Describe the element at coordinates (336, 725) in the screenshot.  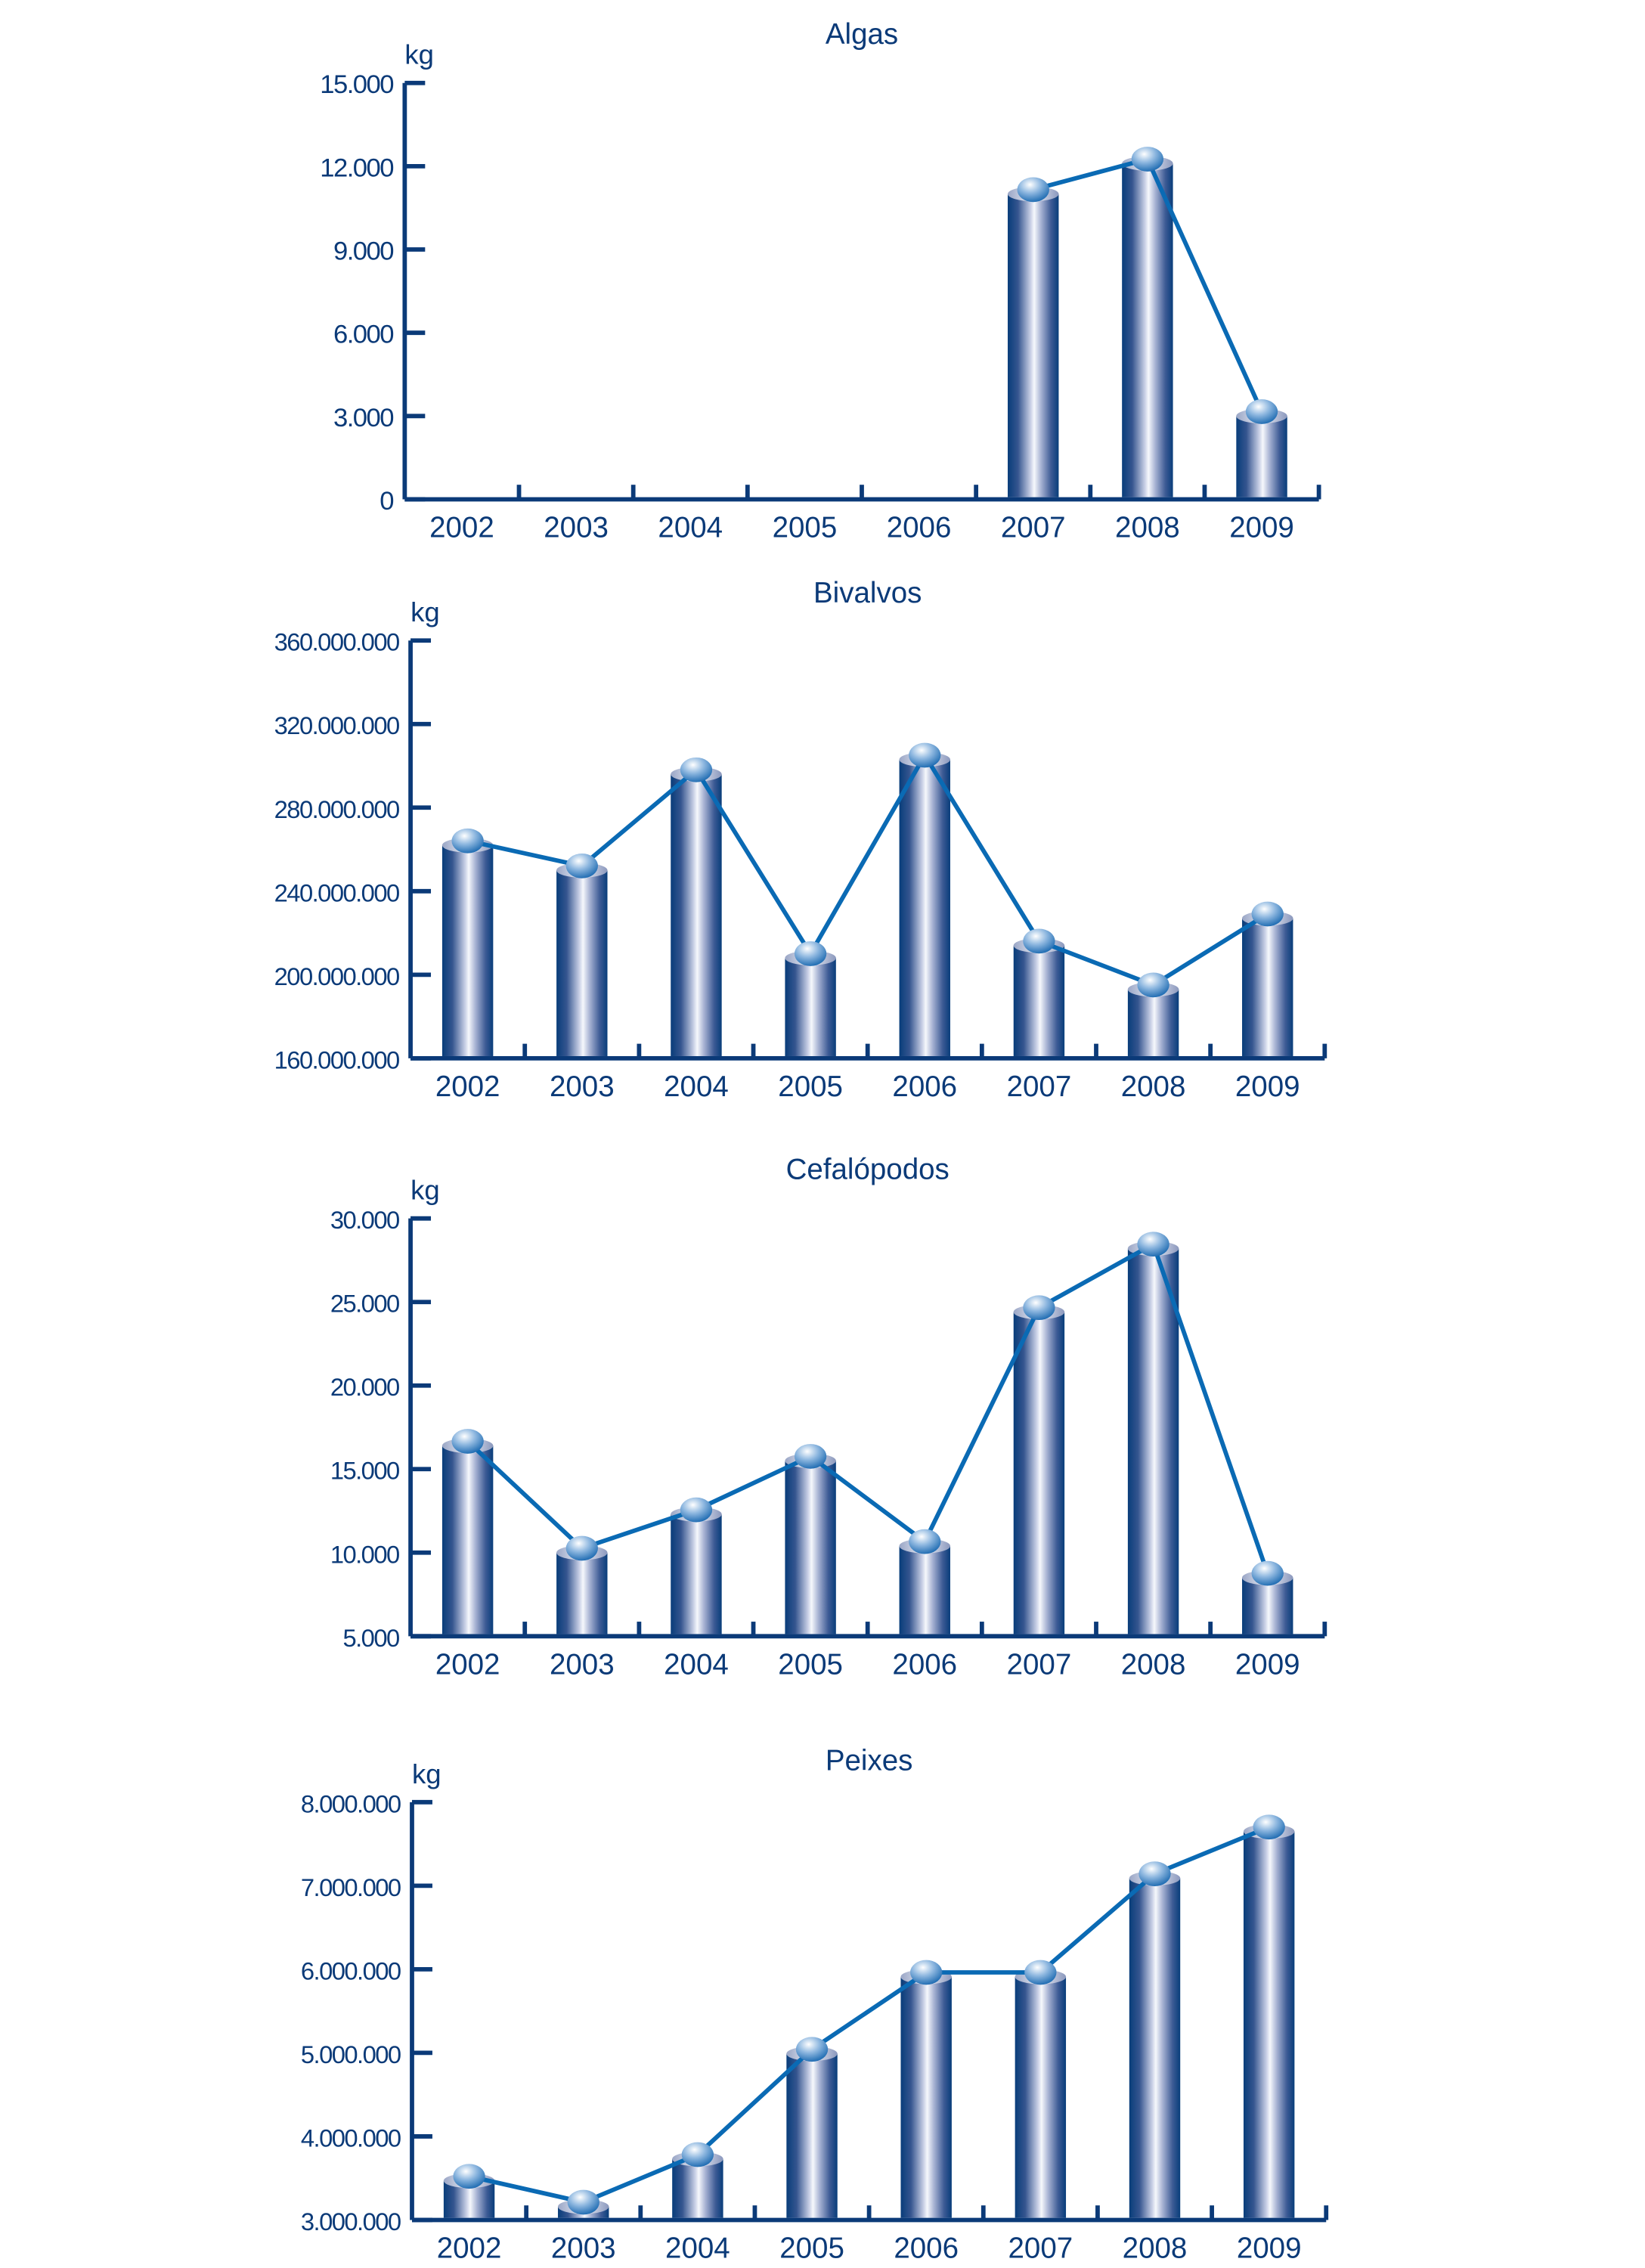
I see `y-tick-label: 320.000.000` at that location.